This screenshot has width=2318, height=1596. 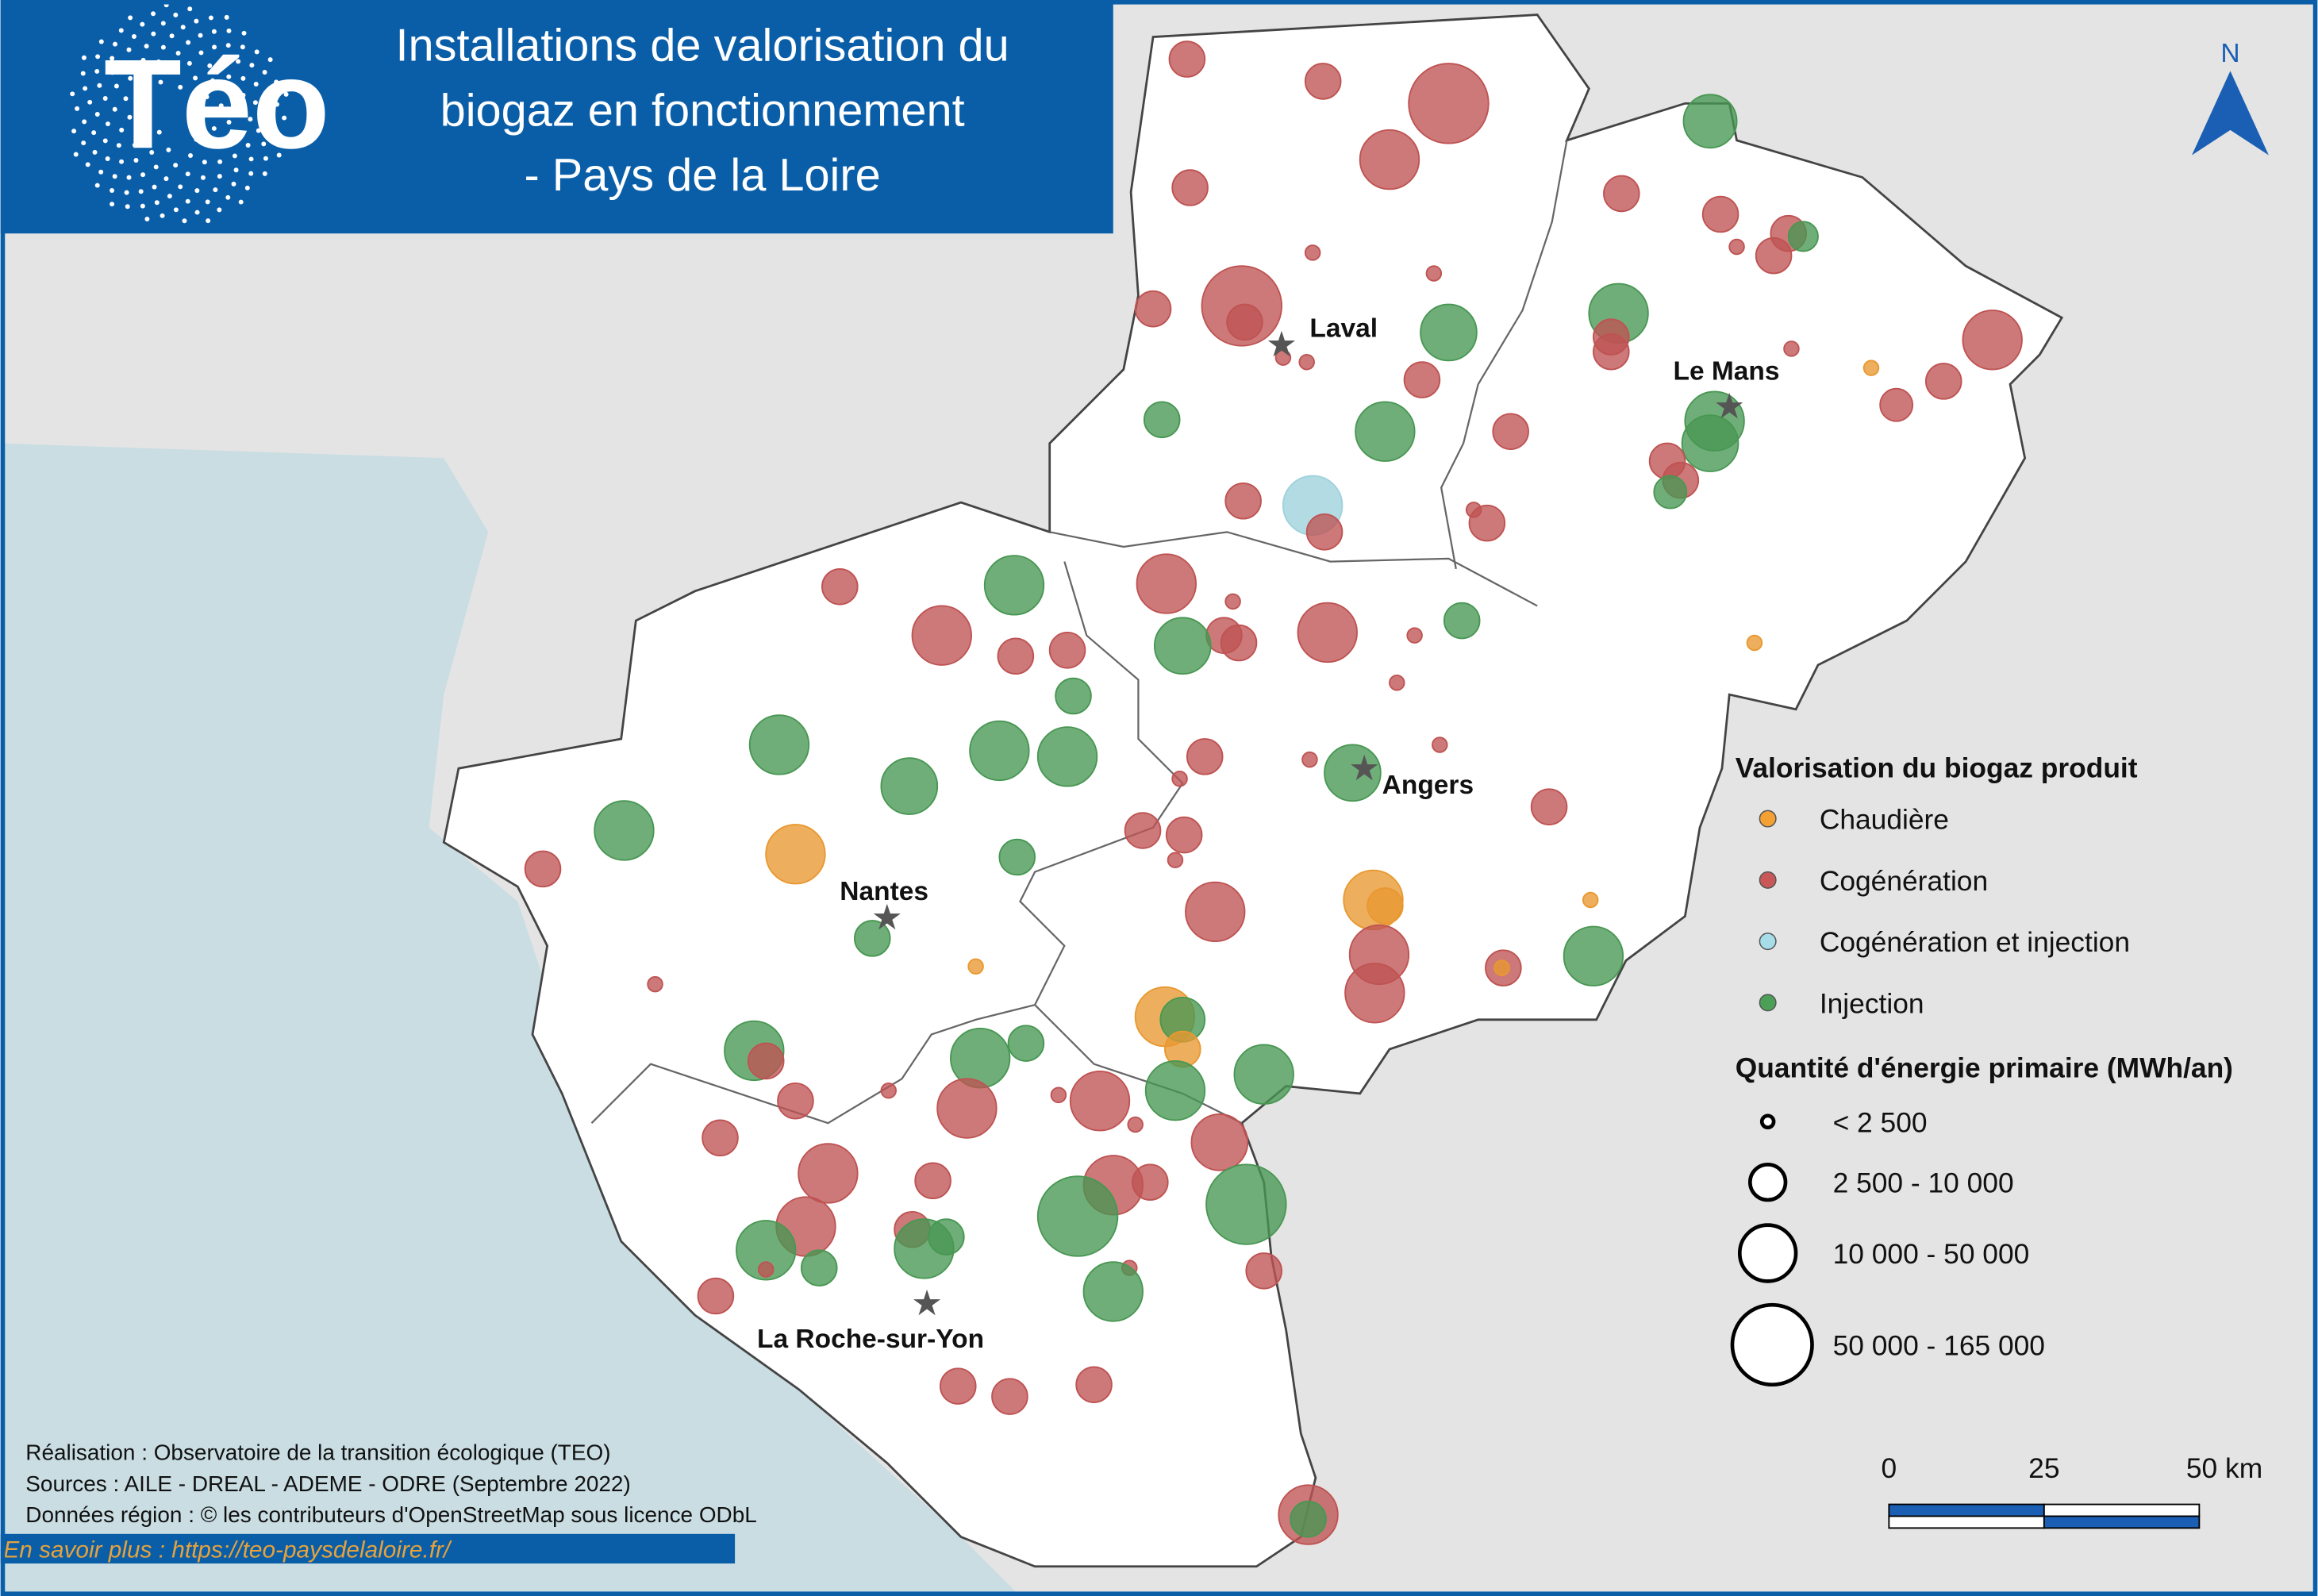 What do you see at coordinates (1939, 1345) in the screenshot?
I see `size-label: 50 000 - 165 000` at bounding box center [1939, 1345].